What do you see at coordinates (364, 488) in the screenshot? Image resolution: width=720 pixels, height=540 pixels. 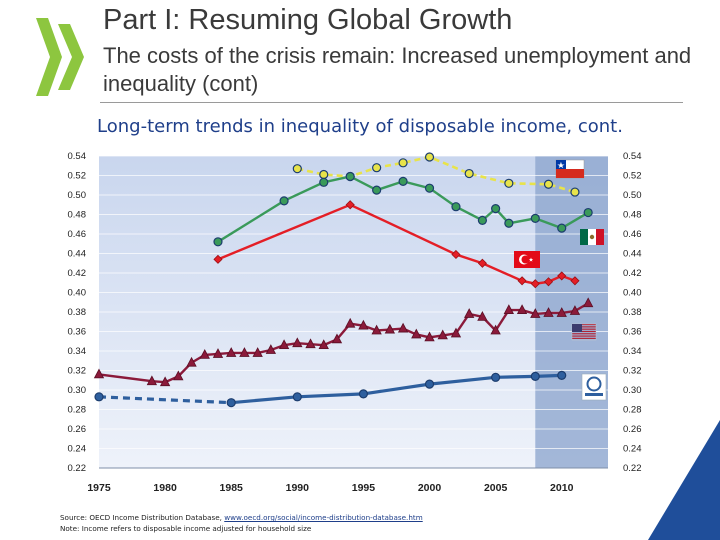 I see `x-tick-label: 1995` at bounding box center [364, 488].